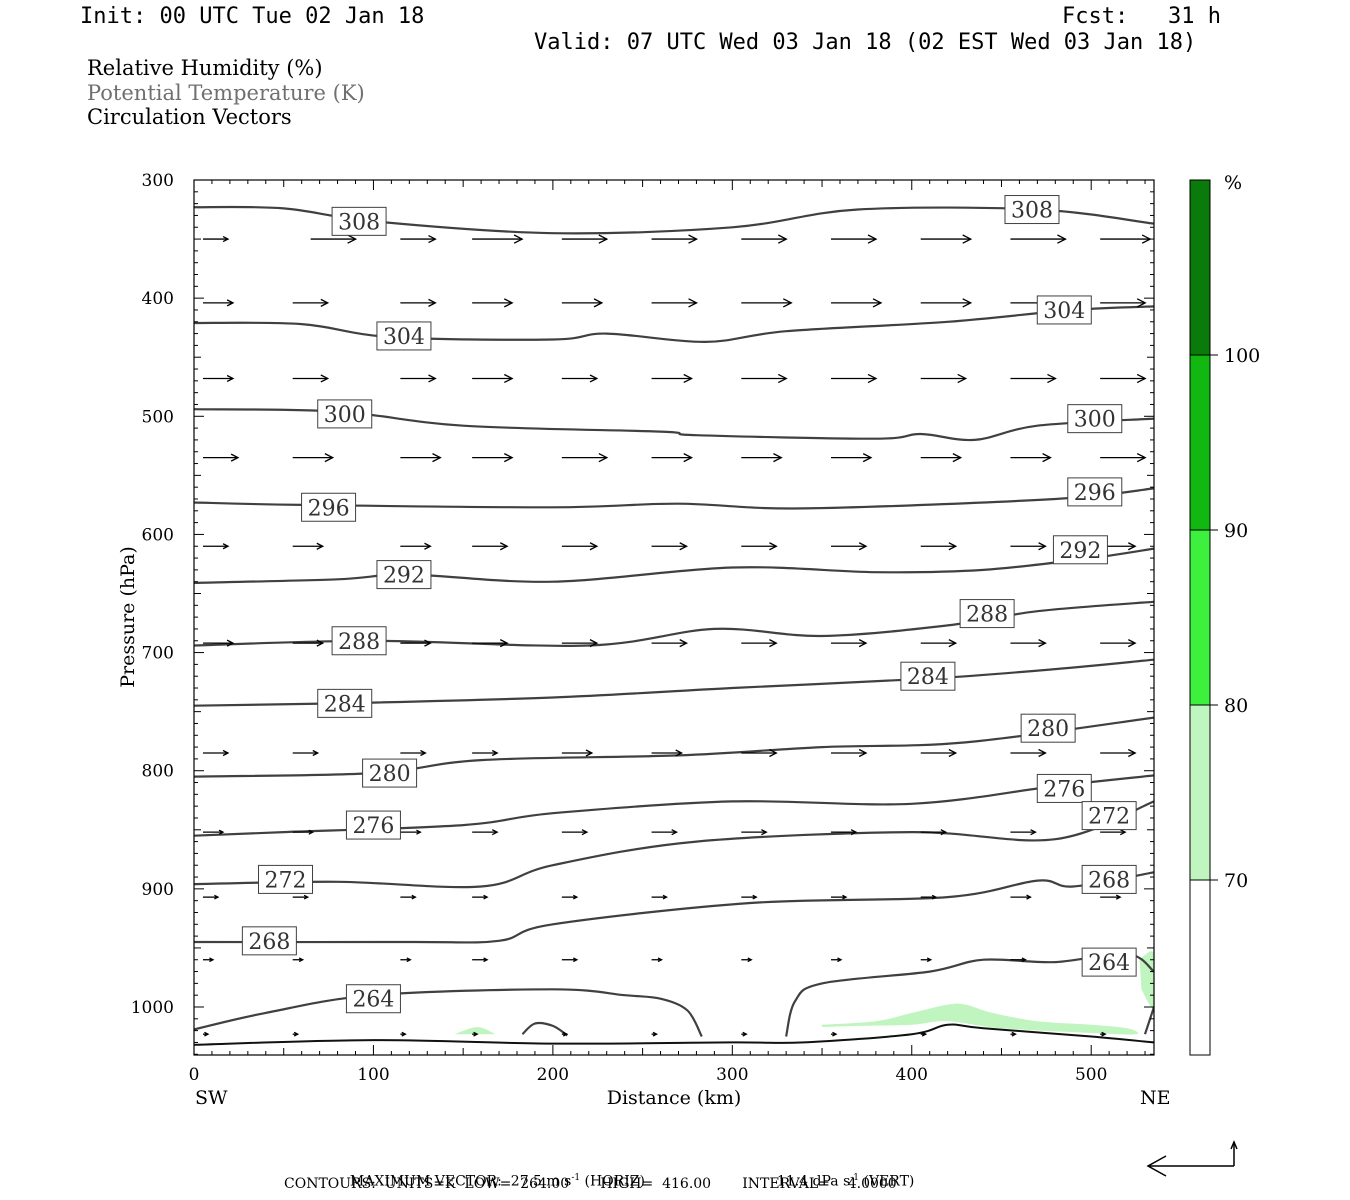 The height and width of the screenshot is (1200, 1350). What do you see at coordinates (674, 1098) in the screenshot?
I see `x-axis-title: Distance (km)` at bounding box center [674, 1098].